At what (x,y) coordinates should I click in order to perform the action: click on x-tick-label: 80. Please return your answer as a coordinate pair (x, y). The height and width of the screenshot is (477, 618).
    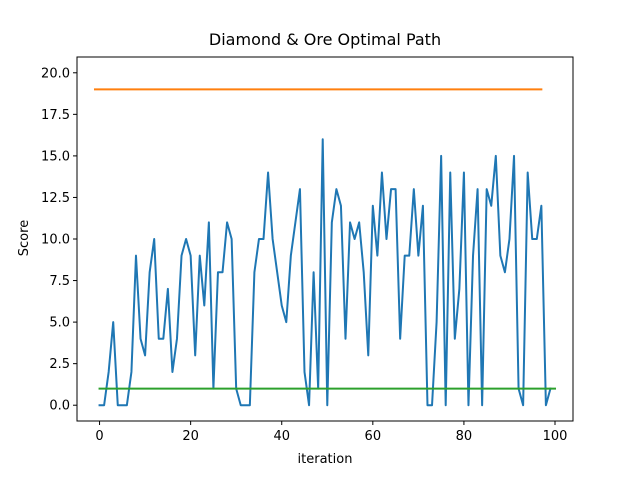
    Looking at the image, I should click on (464, 436).